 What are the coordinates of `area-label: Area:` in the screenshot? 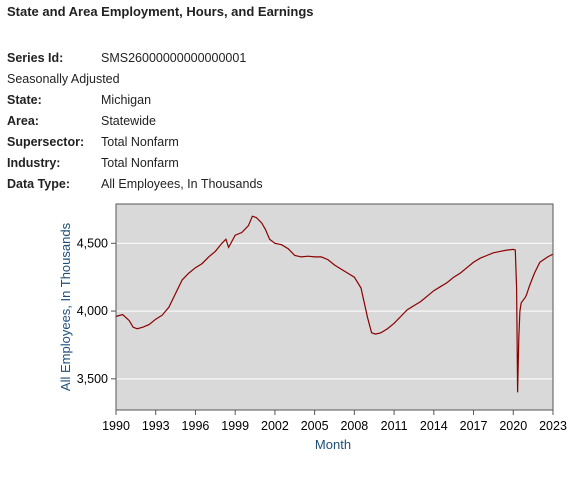 It's located at (23, 121).